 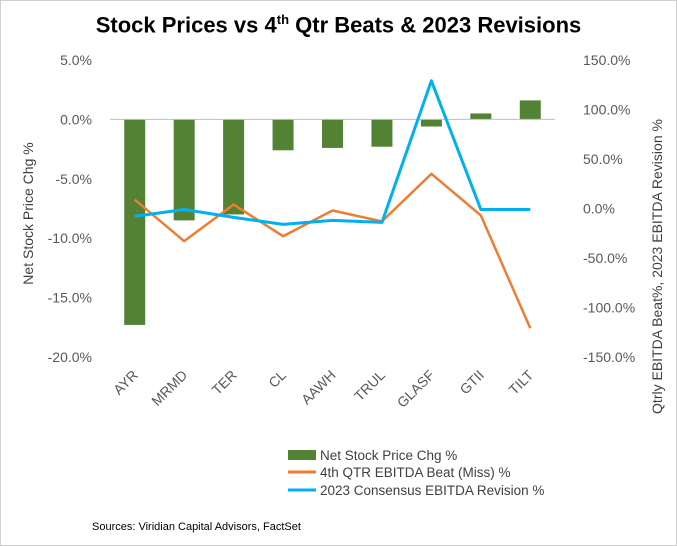 I want to click on right-y-tick-label: -50.0%, so click(x=605, y=258).